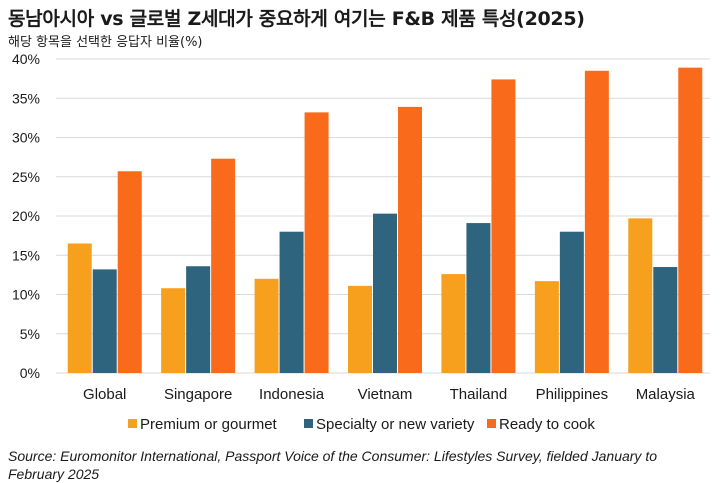 Image resolution: width=722 pixels, height=483 pixels. I want to click on y-tick-label: 0%, so click(30, 373).